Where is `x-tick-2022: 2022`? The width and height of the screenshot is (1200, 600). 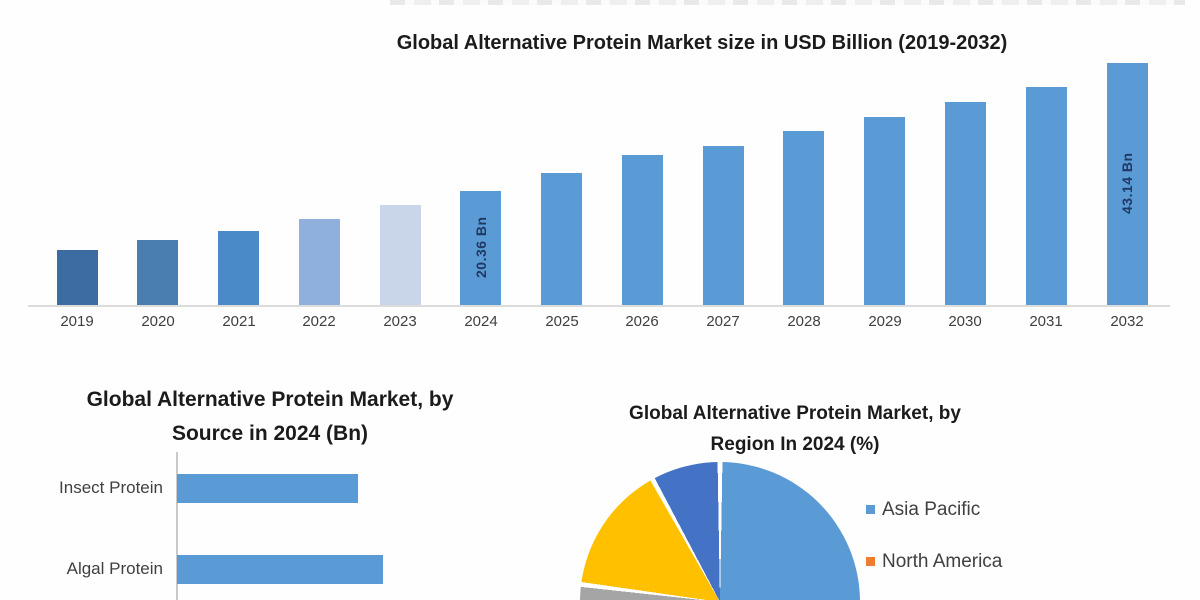
x-tick-2022: 2022 is located at coordinates (319, 321).